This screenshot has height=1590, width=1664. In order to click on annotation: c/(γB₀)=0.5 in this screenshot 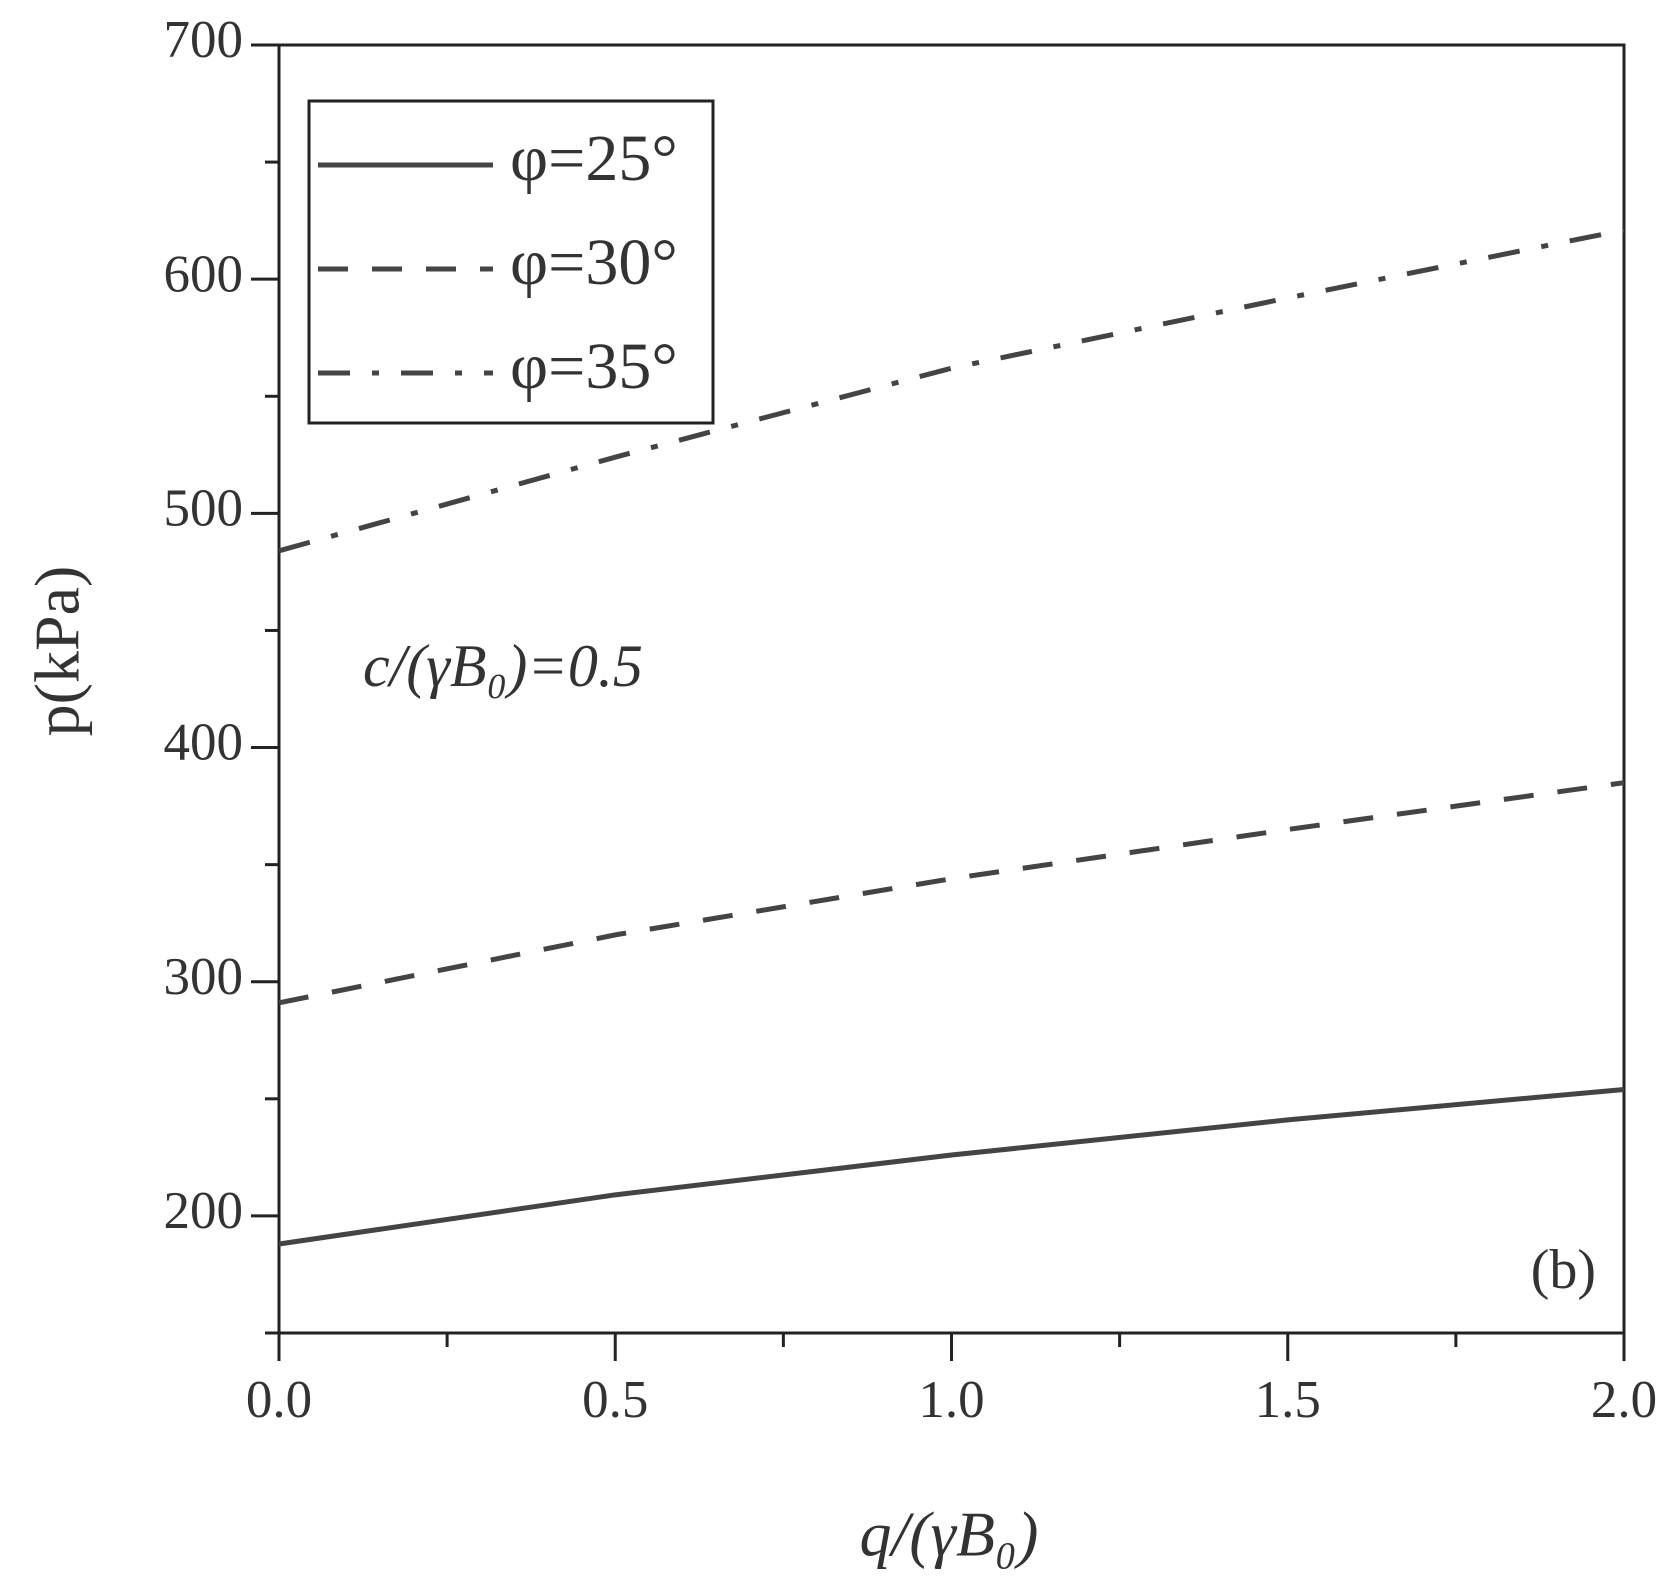, I will do `click(503, 666)`.